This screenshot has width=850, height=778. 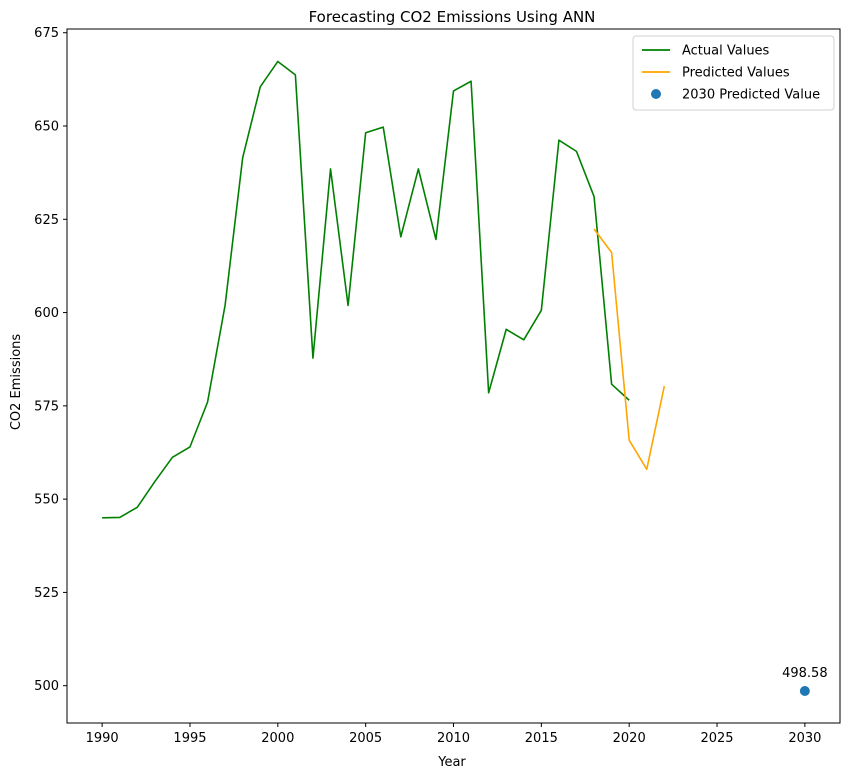 What do you see at coordinates (453, 738) in the screenshot?
I see `x-tick-label: 2010` at bounding box center [453, 738].